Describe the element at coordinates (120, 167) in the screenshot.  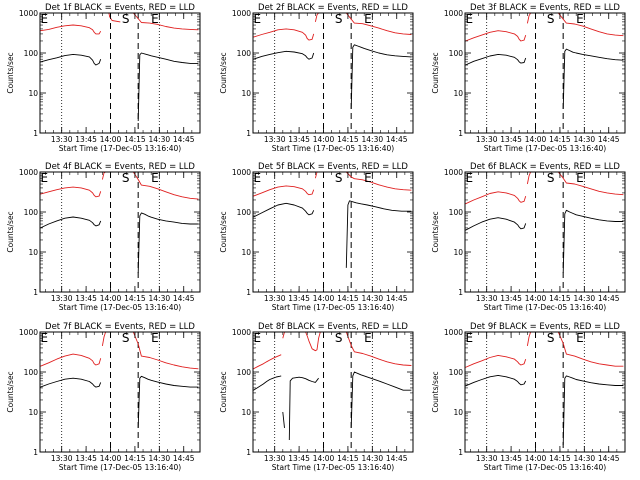
I see `chart-title: Det 4f BLACK = Events, RED = LLD` at that location.